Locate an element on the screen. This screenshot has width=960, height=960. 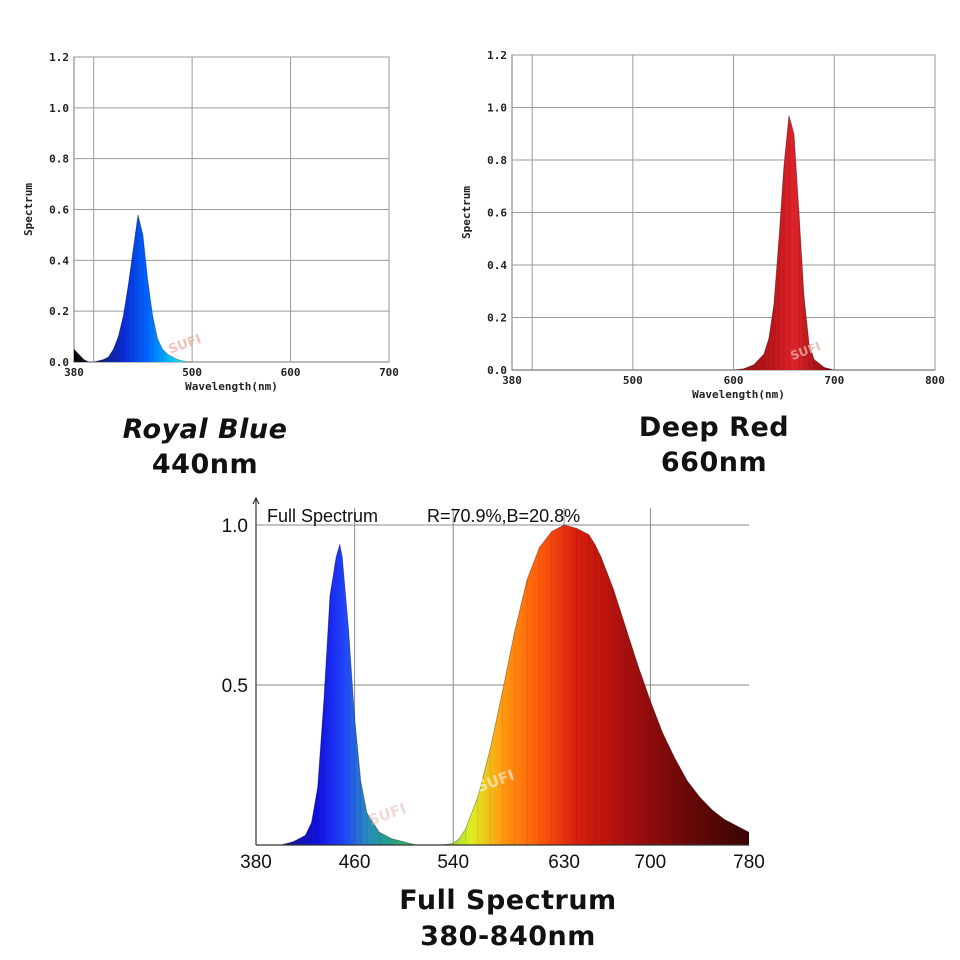
deep-red-caption-line1: Deep Red is located at coordinates (714, 427).